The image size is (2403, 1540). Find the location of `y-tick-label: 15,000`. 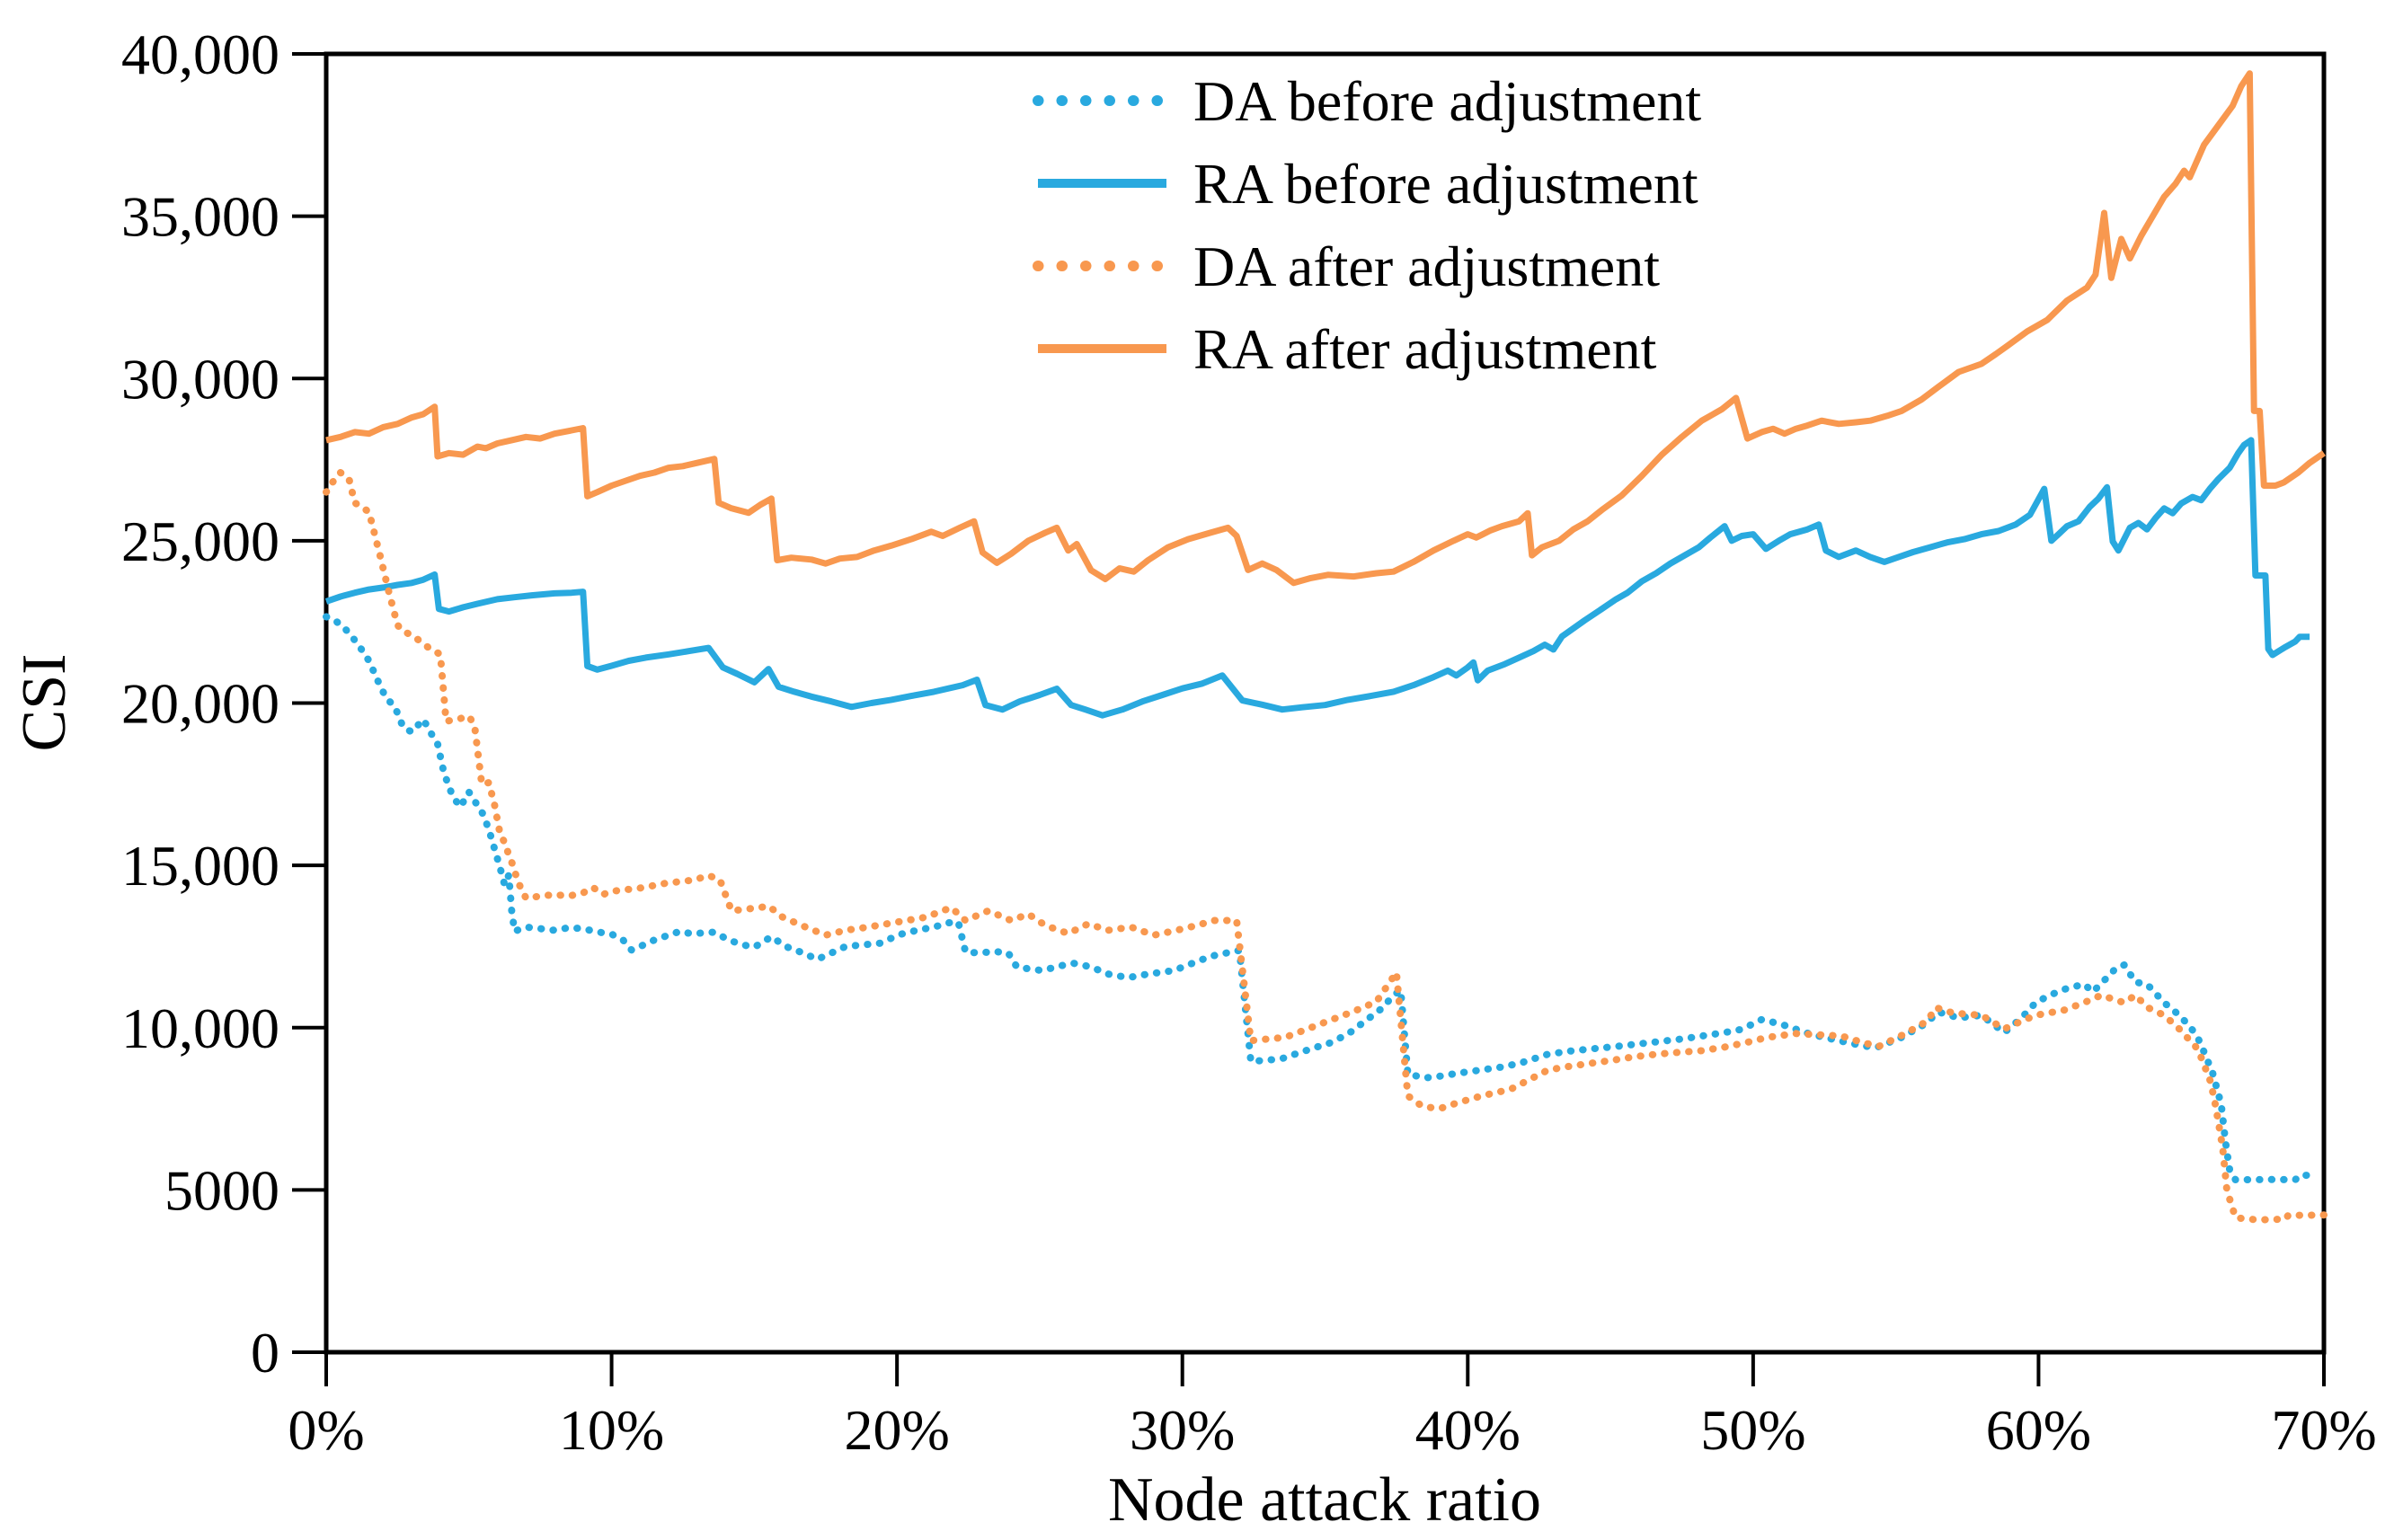

y-tick-label: 15,000 is located at coordinates (200, 866).